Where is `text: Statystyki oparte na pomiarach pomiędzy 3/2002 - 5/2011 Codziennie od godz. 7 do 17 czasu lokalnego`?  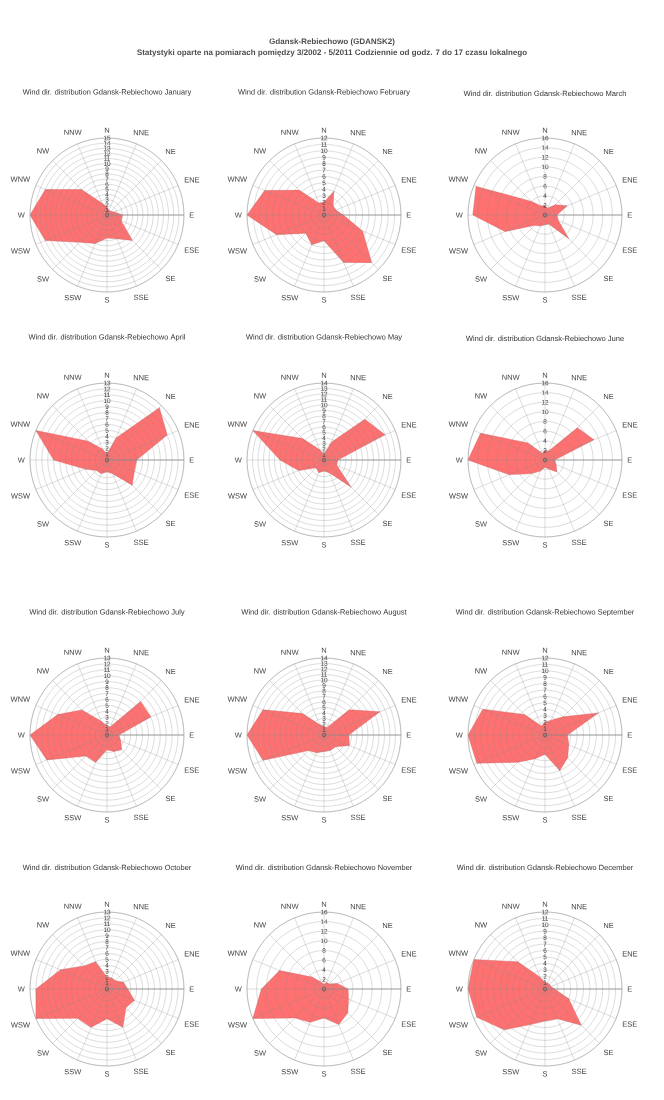 text: Statystyki oparte na pomiarach pomiędzy 3/2002 - 5/2011 Codziennie od godz. 7 do 17 czasu lokalnego is located at coordinates (332, 53).